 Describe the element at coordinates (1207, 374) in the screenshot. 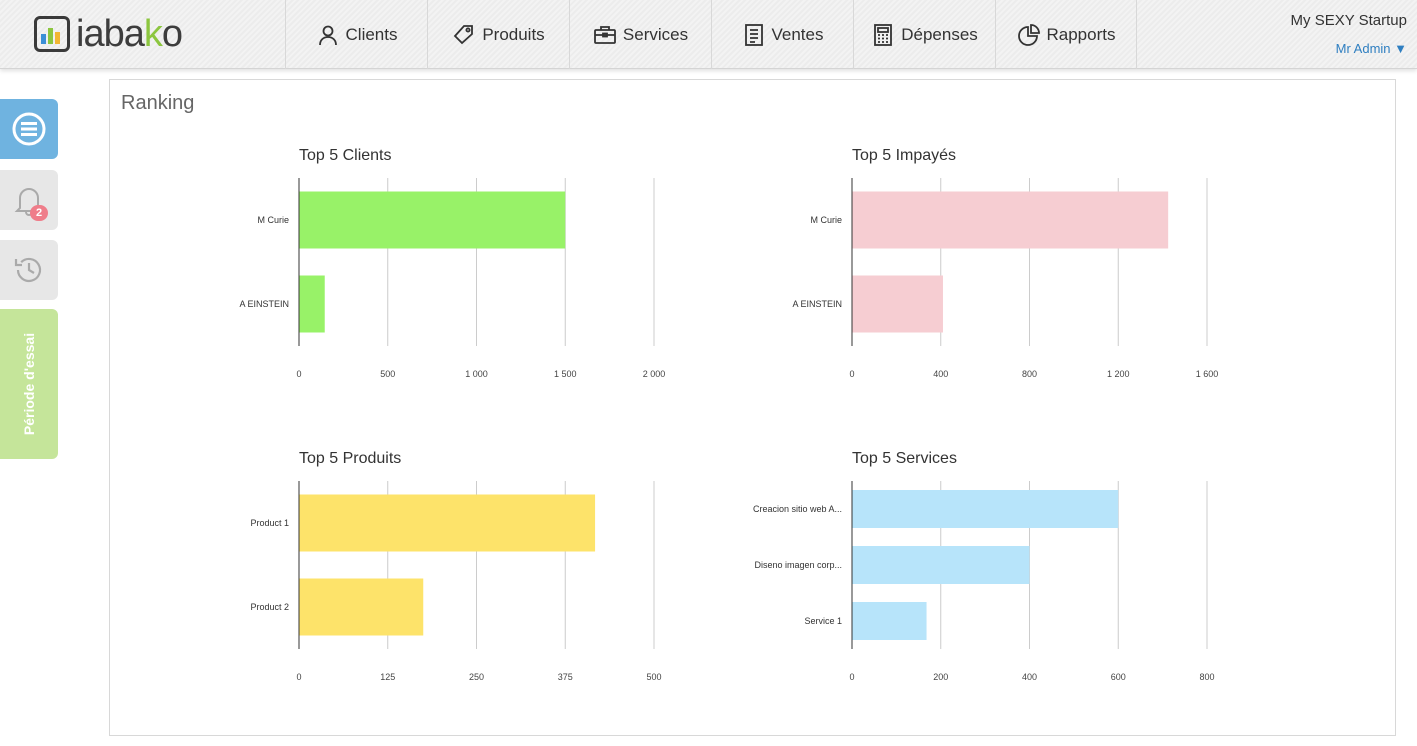

I see `chart-2-tick-label: 1 600` at that location.